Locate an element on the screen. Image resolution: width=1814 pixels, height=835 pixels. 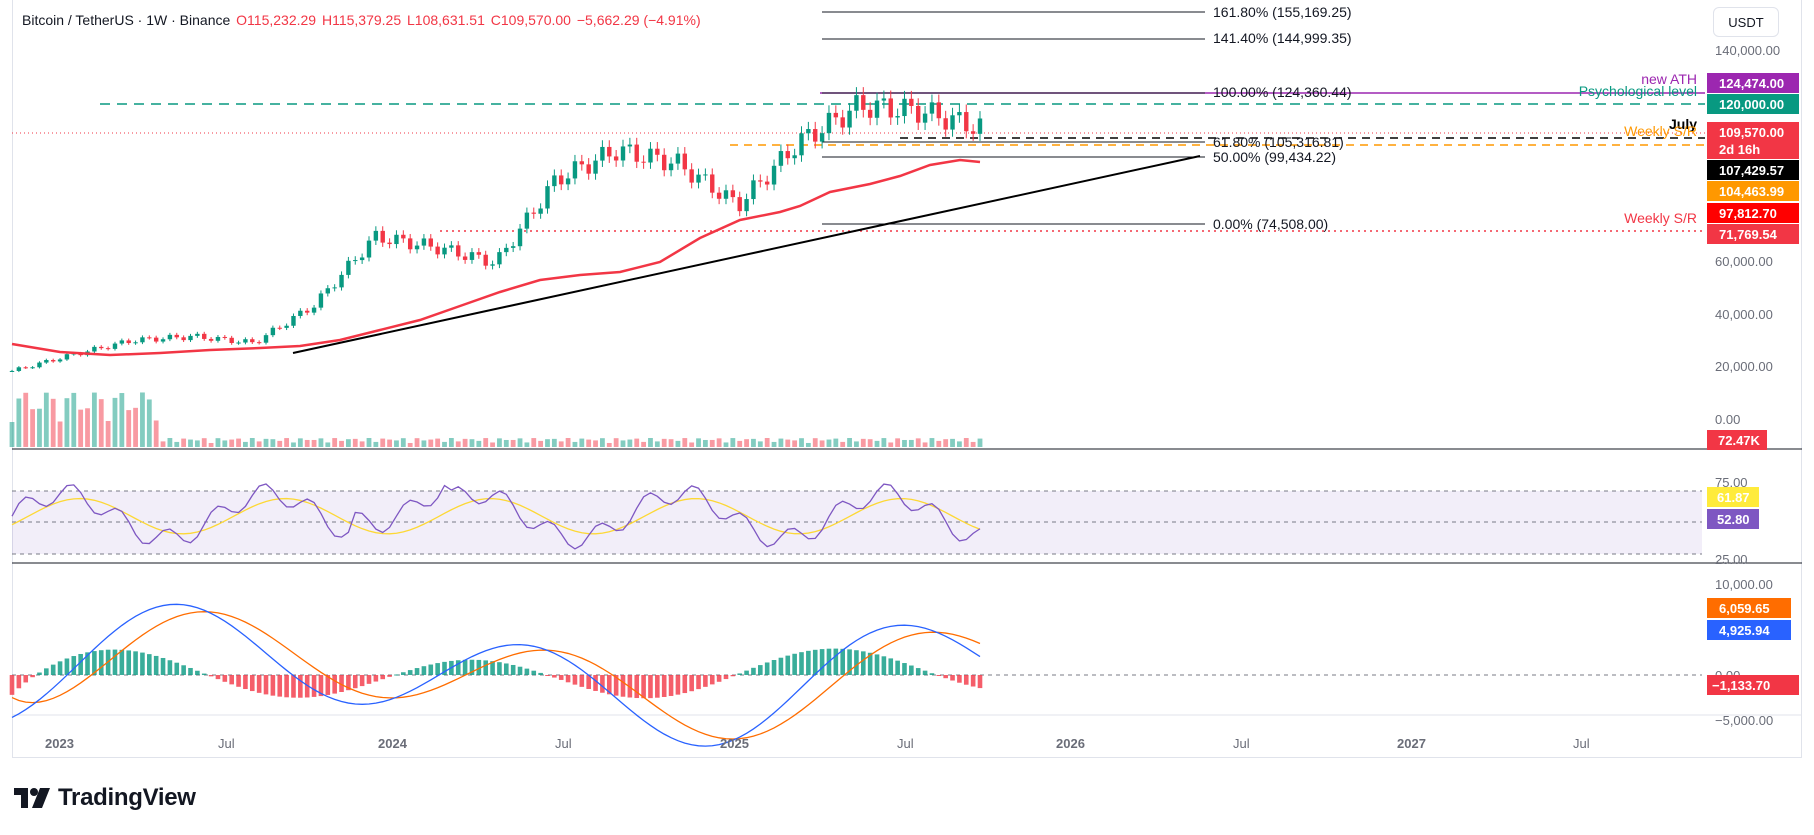
legend-symbol: Bitcoin / TetherUS · 1W · Binance is located at coordinates (126, 20).